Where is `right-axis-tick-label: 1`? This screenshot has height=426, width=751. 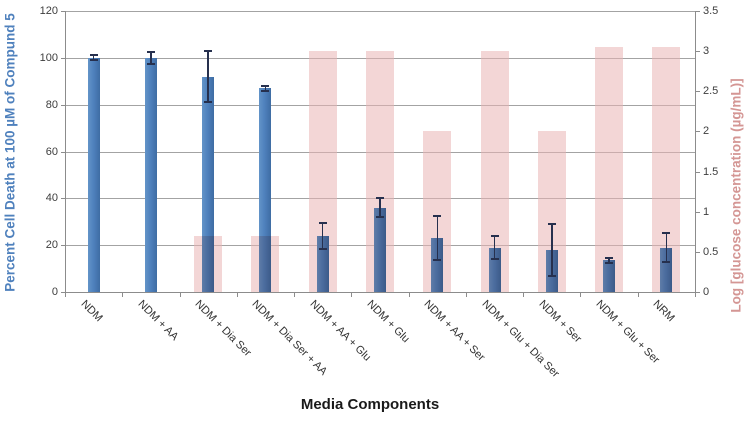
right-axis-tick-label: 1 is located at coordinates (706, 211).